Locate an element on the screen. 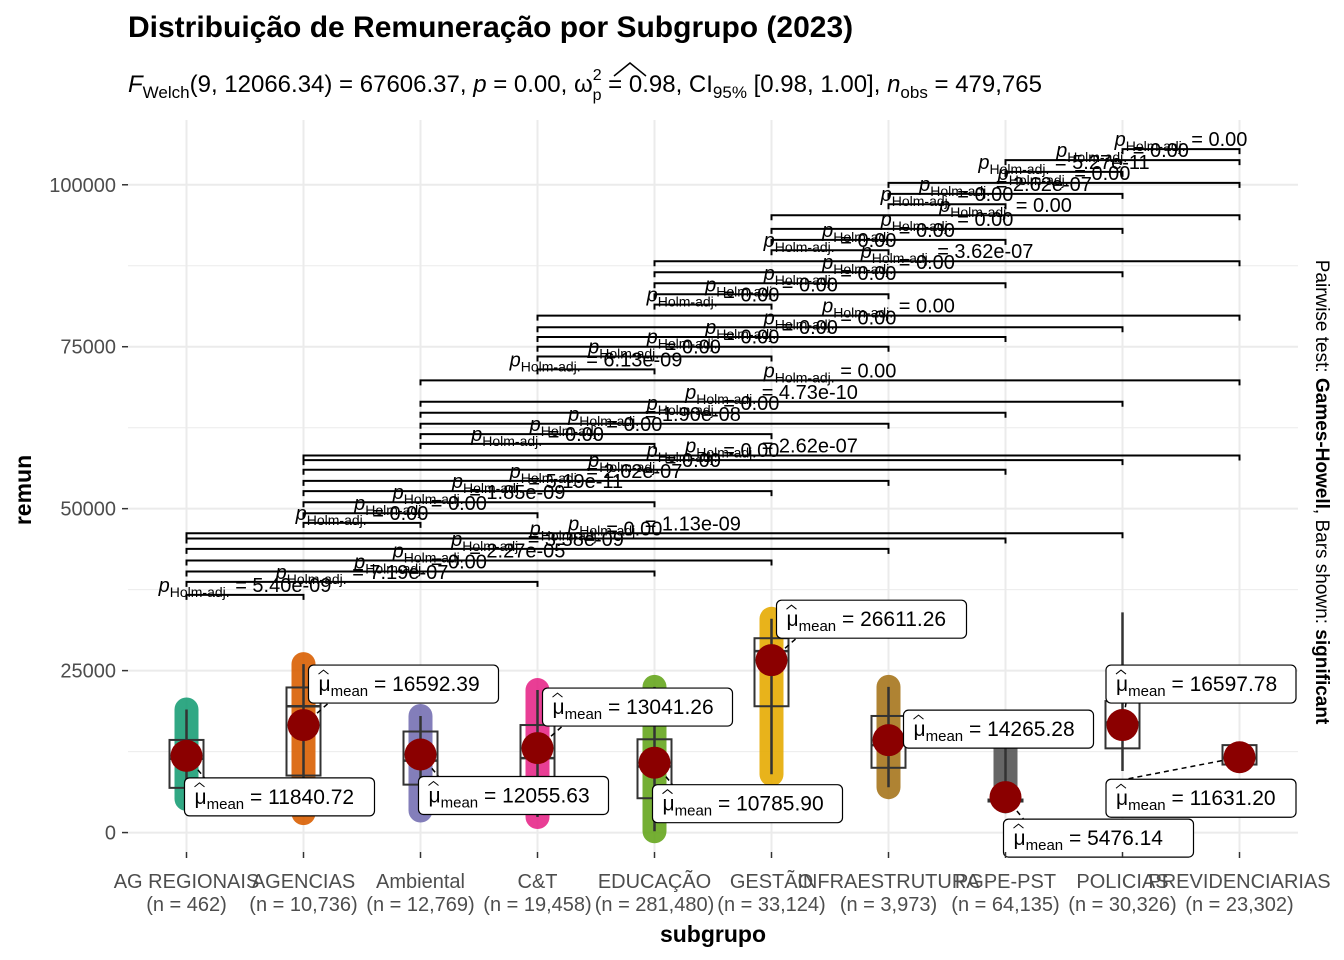 The width and height of the screenshot is (1344, 960). y-tick-label: 50000 is located at coordinates (88, 510).